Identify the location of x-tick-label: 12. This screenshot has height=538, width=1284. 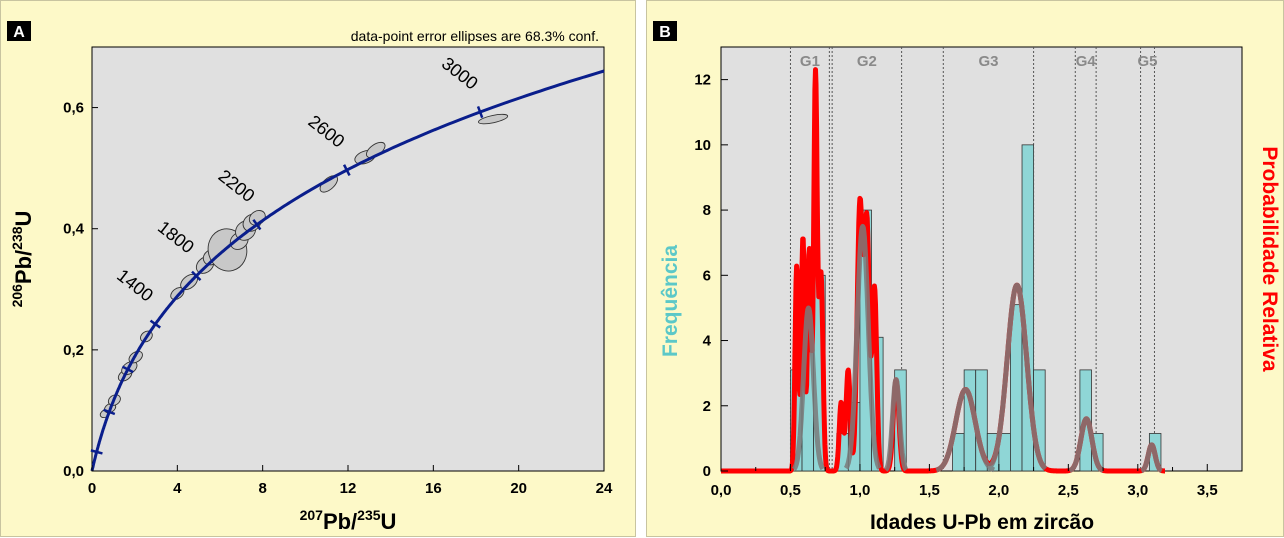
(348, 488).